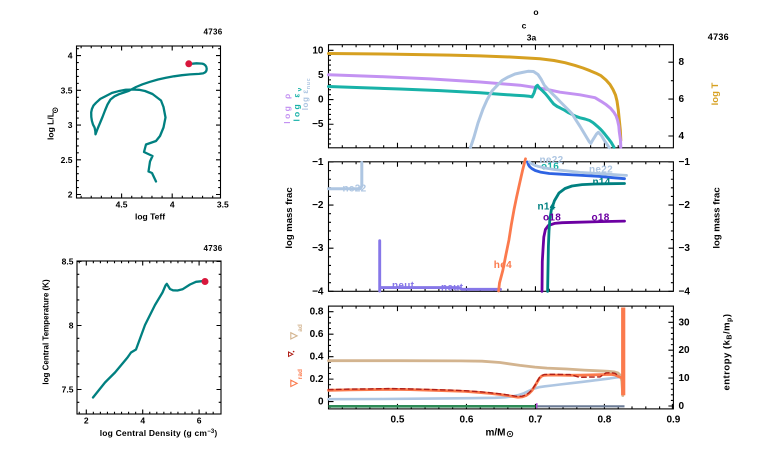 The height and width of the screenshot is (460, 766). Describe the element at coordinates (46, 332) in the screenshot. I see `svg-text: log Central Temperature (K)` at that location.